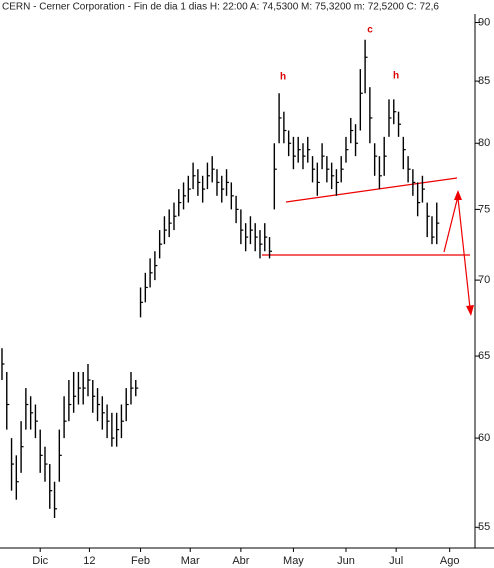 The image size is (494, 568). I want to click on annotation: c, so click(370, 30).